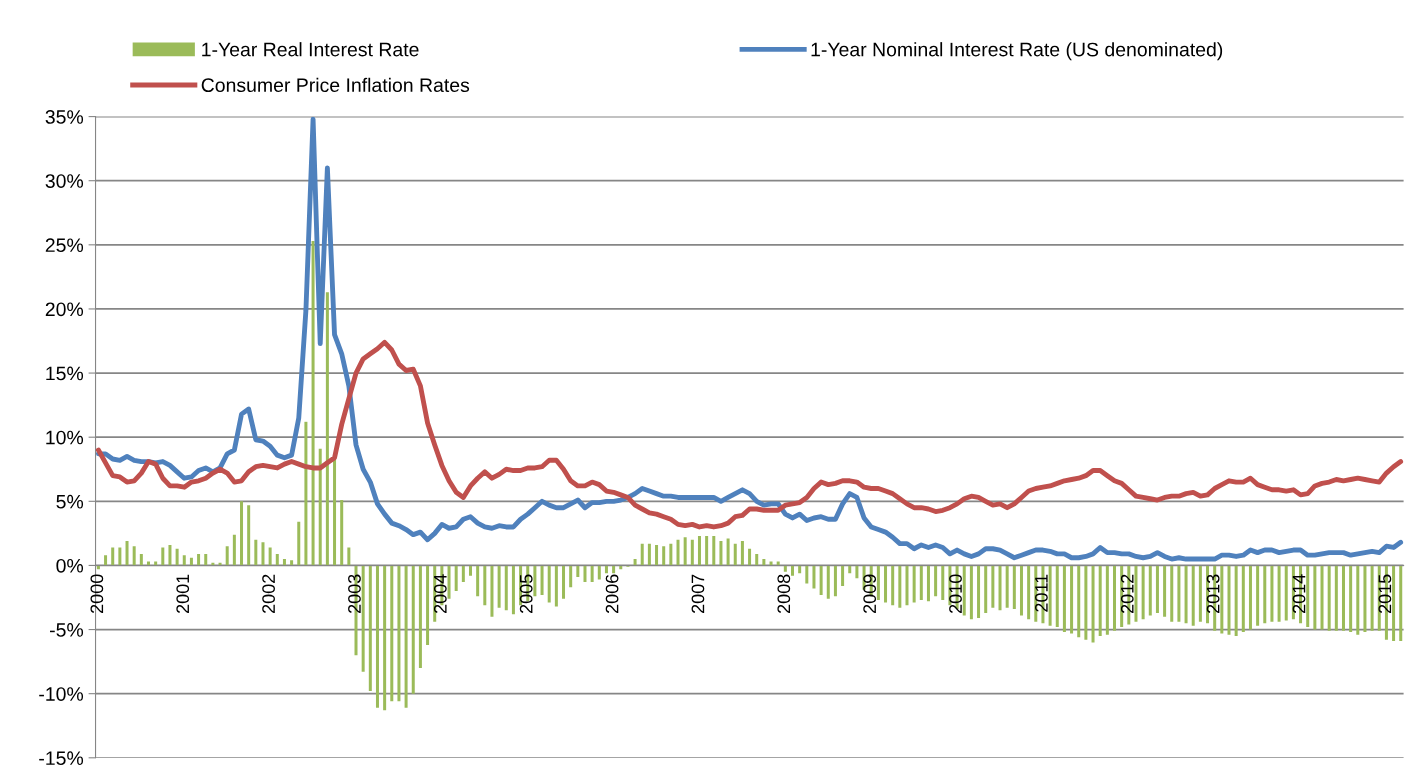 The width and height of the screenshot is (1405, 767). I want to click on x-tick-label: 2014, so click(1299, 594).